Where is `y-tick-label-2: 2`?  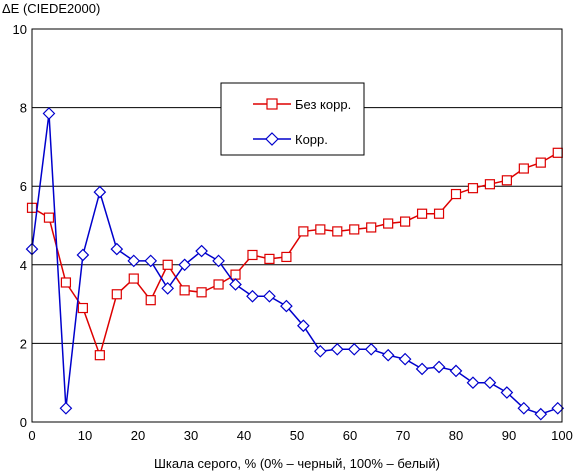
y-tick-label-2: 2 is located at coordinates (23, 343).